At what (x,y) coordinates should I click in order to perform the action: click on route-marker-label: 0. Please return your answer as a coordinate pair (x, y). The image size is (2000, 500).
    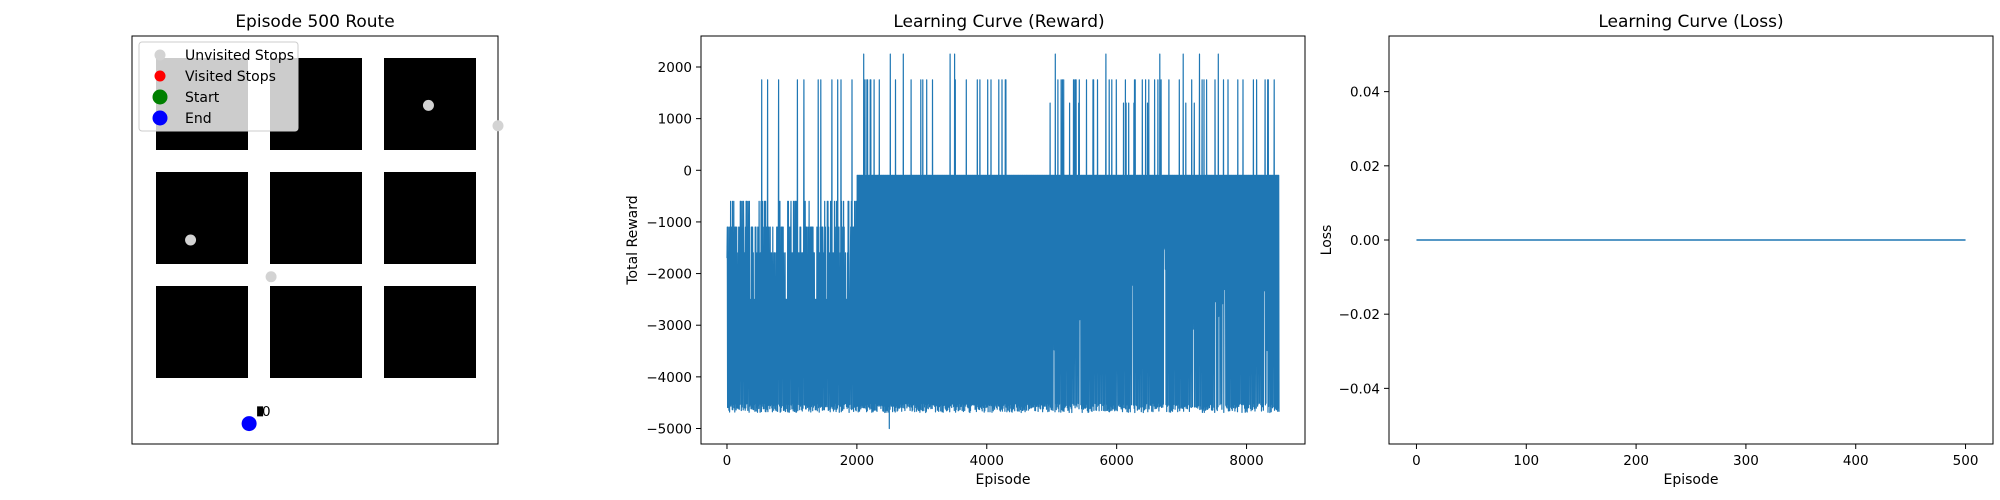
    Looking at the image, I should click on (266, 412).